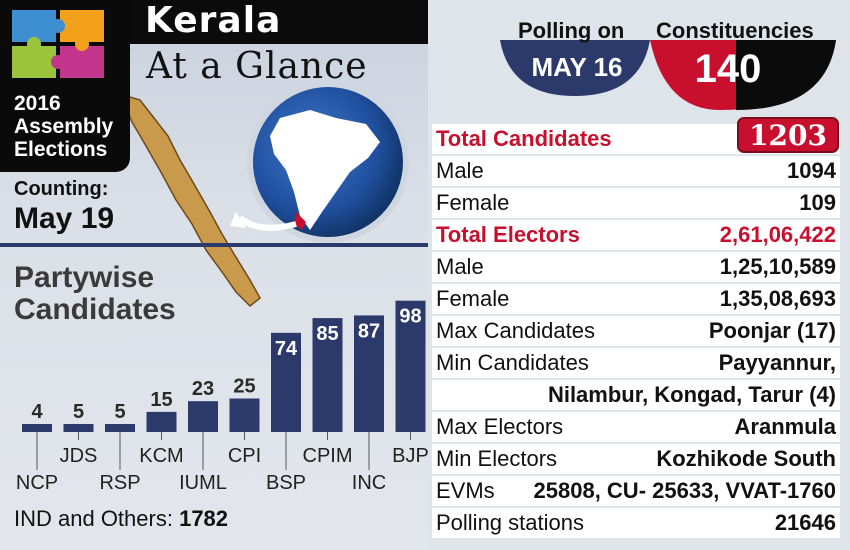  I want to click on bar-value-label: 25, so click(244, 387).